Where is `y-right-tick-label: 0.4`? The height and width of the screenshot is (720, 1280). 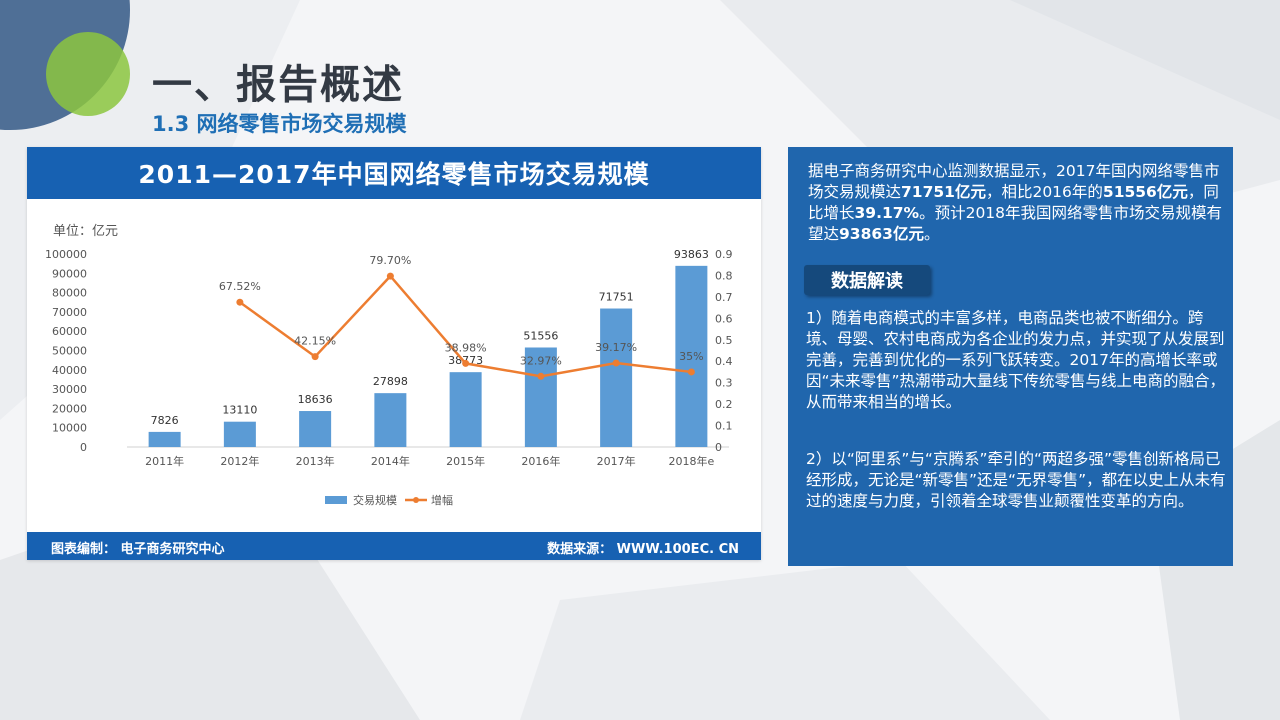 y-right-tick-label: 0.4 is located at coordinates (724, 361).